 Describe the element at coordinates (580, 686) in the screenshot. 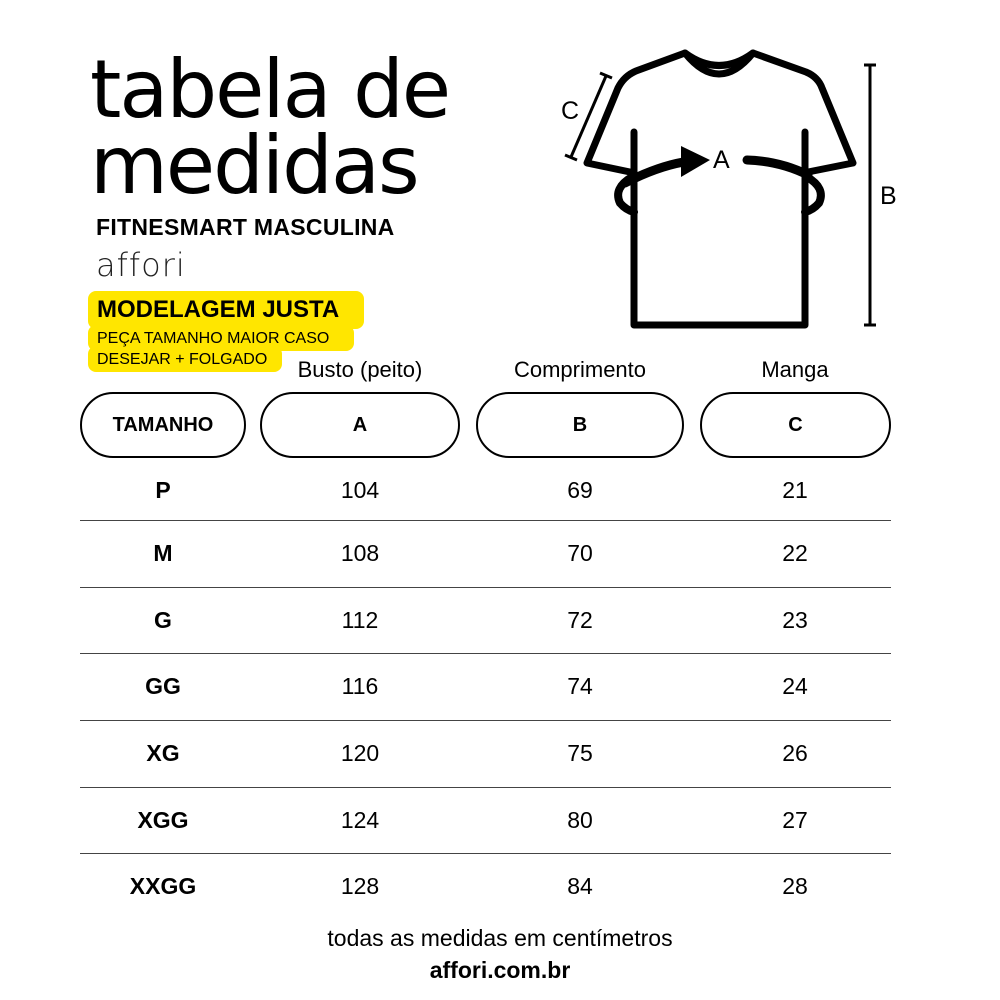

I see `measure-cell: 74` at that location.